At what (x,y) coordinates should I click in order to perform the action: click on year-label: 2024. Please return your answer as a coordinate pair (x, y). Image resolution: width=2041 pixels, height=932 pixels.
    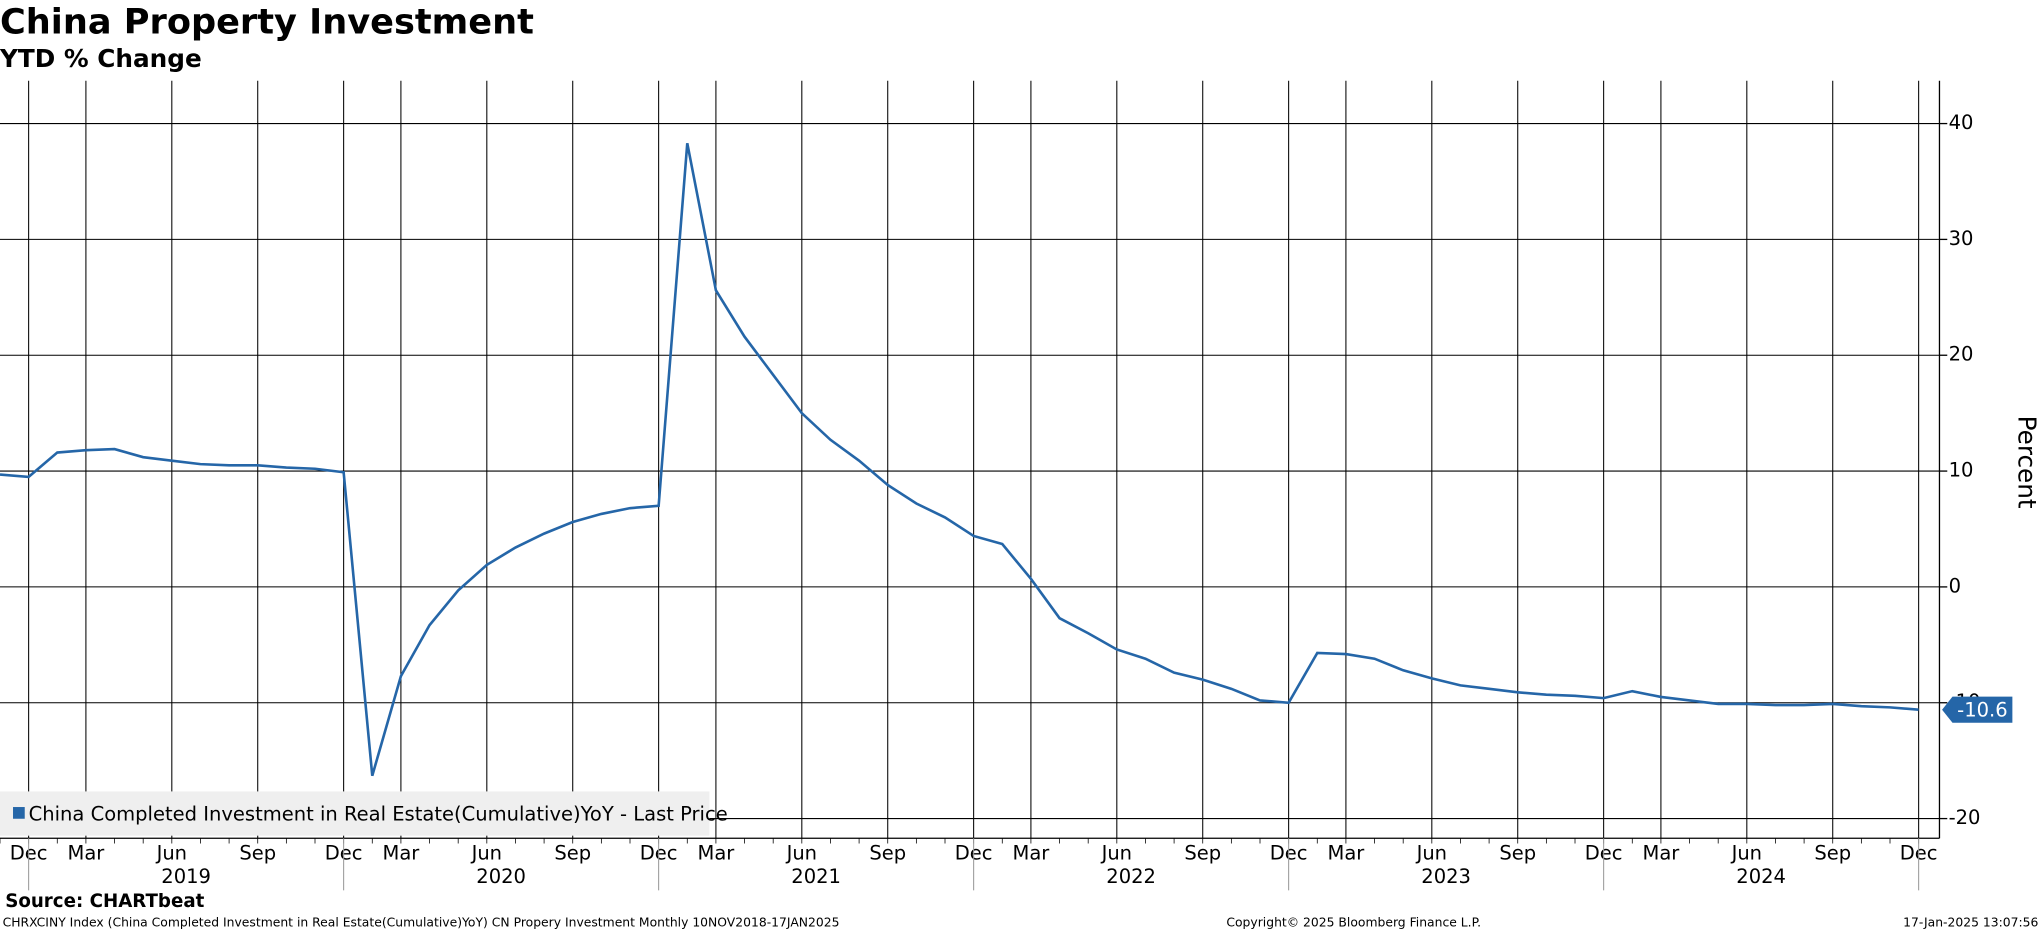
    Looking at the image, I should click on (1761, 876).